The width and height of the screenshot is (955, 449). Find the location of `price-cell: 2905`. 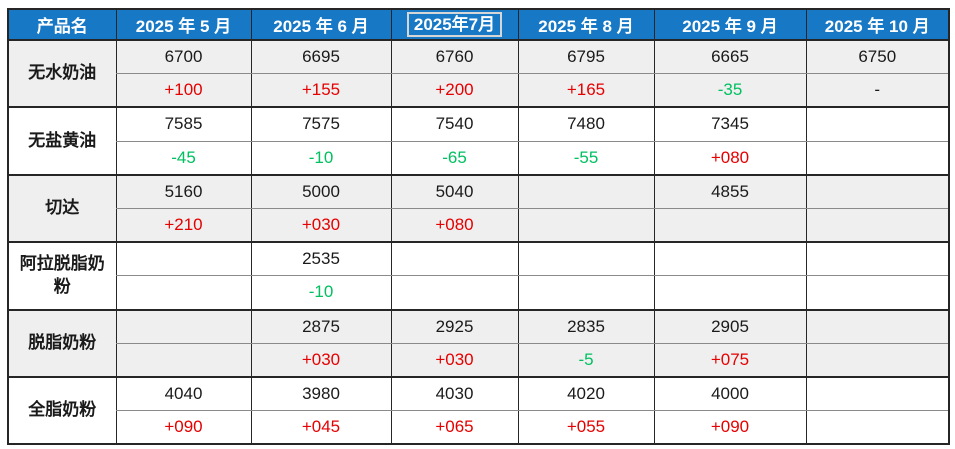

price-cell: 2905 is located at coordinates (729, 326).